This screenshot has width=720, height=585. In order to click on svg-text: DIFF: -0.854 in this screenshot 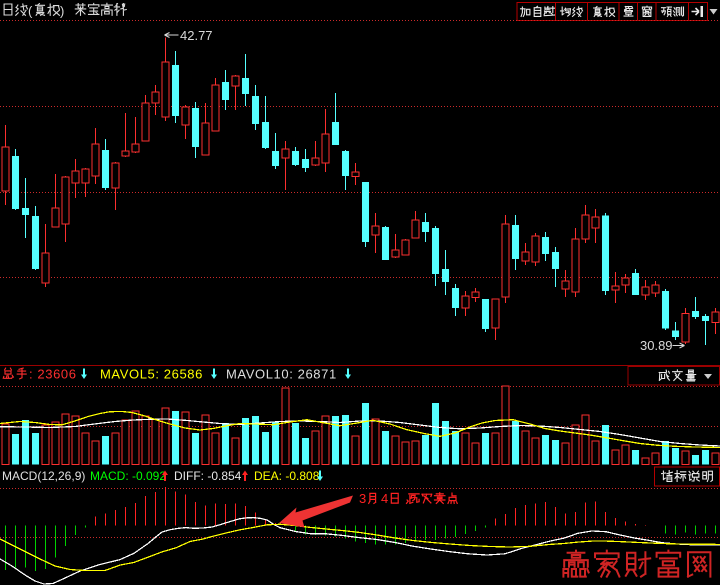, I will do `click(208, 476)`.